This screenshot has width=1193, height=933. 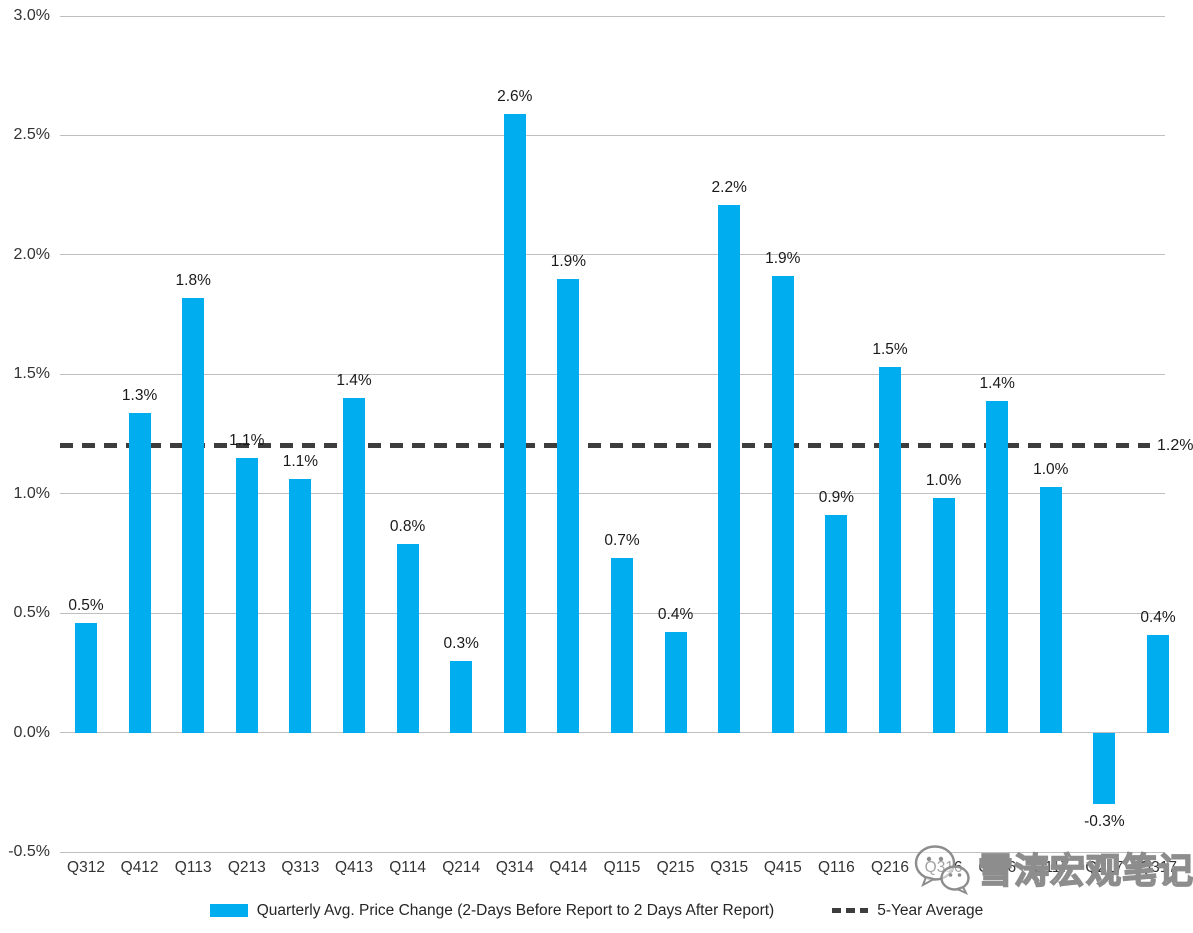 What do you see at coordinates (1158, 867) in the screenshot?
I see `x-axis-tick-Q317: Q317` at bounding box center [1158, 867].